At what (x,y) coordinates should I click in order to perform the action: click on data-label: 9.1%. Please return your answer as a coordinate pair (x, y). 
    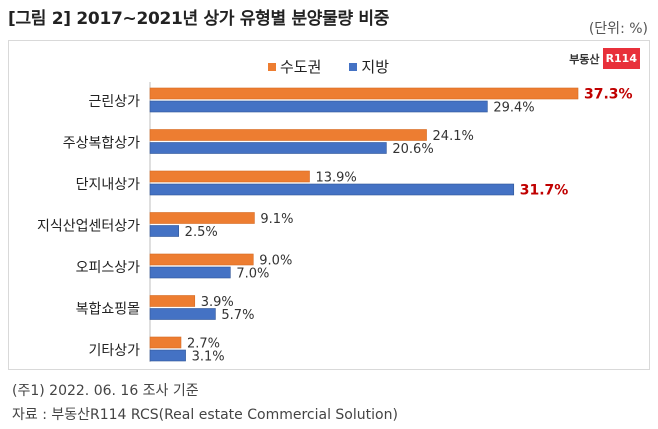
    Looking at the image, I should click on (276, 219).